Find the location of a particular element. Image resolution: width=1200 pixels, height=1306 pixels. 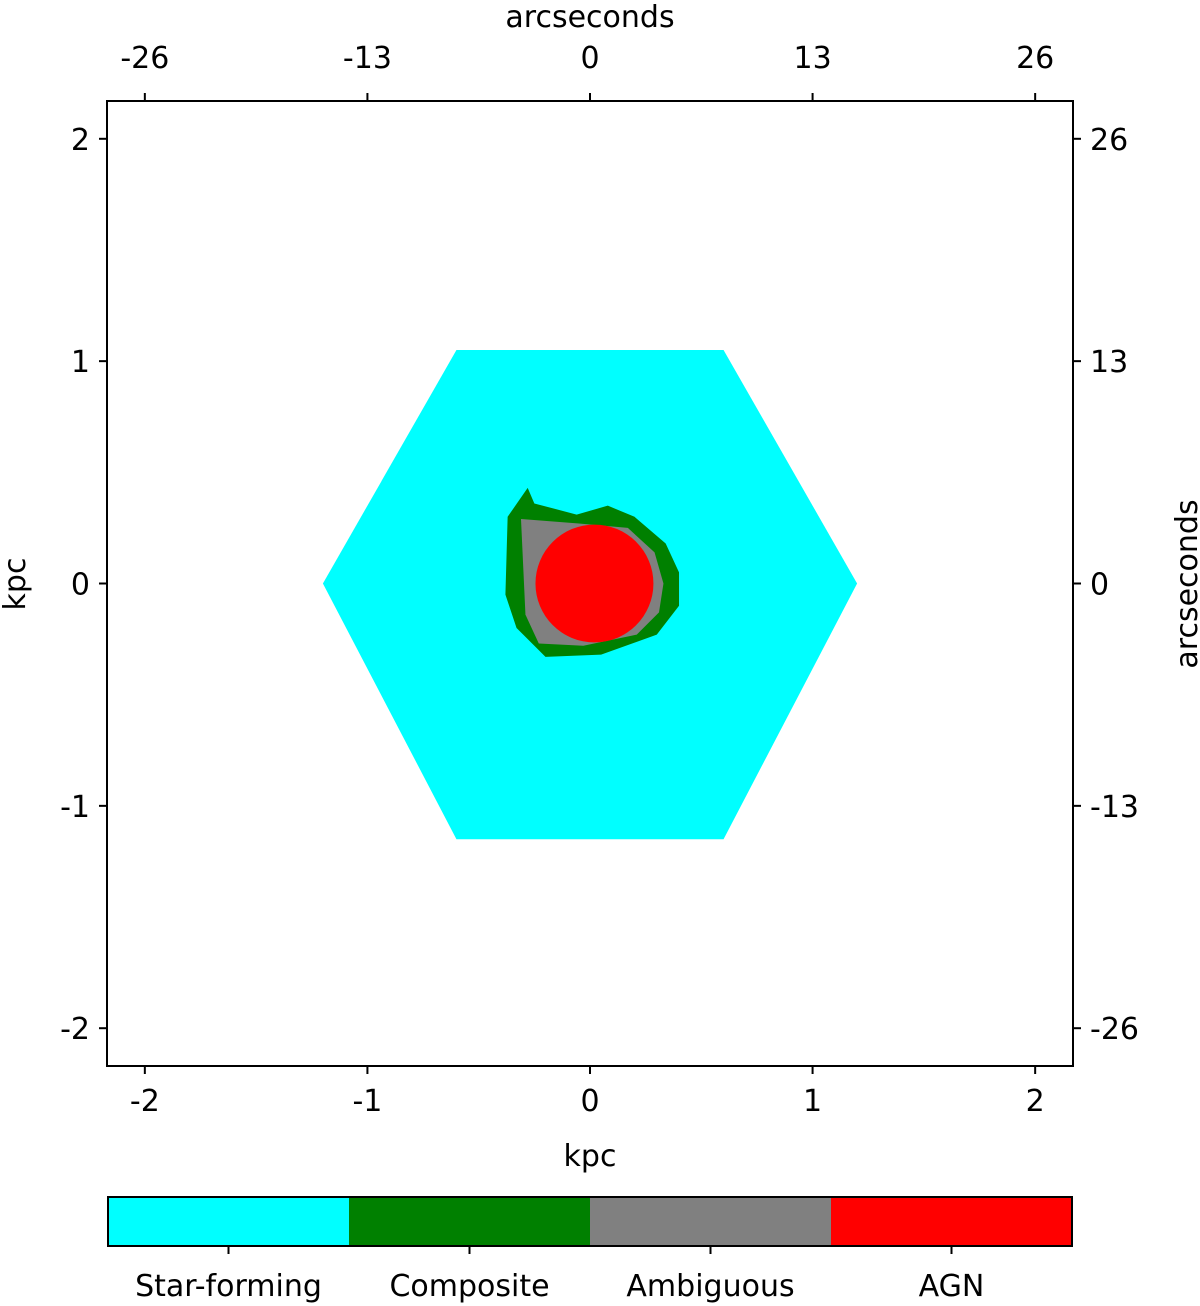

top-axis-label: arcseconds is located at coordinates (589, 17).